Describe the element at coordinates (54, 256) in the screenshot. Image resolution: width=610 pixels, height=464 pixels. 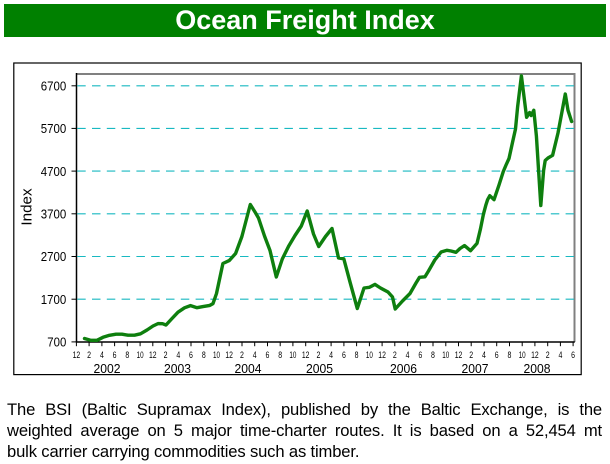
I see `svg-text: 2700` at that location.